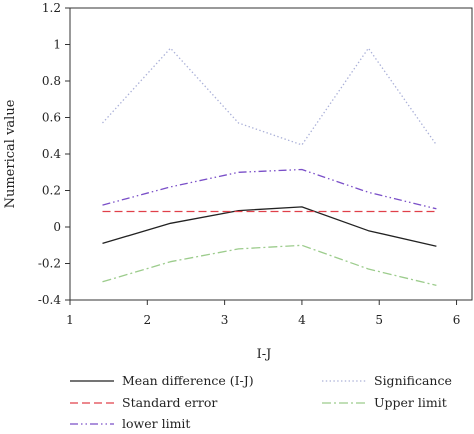 The image size is (474, 434). Describe the element at coordinates (57, 45) in the screenshot. I see `y-tick-label: 1` at that location.